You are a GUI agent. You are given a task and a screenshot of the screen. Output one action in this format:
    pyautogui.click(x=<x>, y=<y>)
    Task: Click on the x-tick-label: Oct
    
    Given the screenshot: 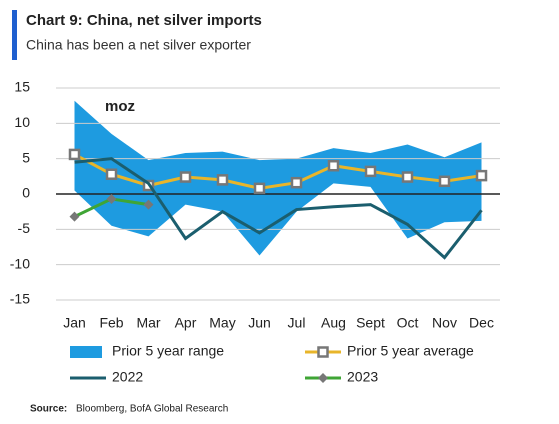 What is the action you would take?
    pyautogui.click(x=408, y=323)
    